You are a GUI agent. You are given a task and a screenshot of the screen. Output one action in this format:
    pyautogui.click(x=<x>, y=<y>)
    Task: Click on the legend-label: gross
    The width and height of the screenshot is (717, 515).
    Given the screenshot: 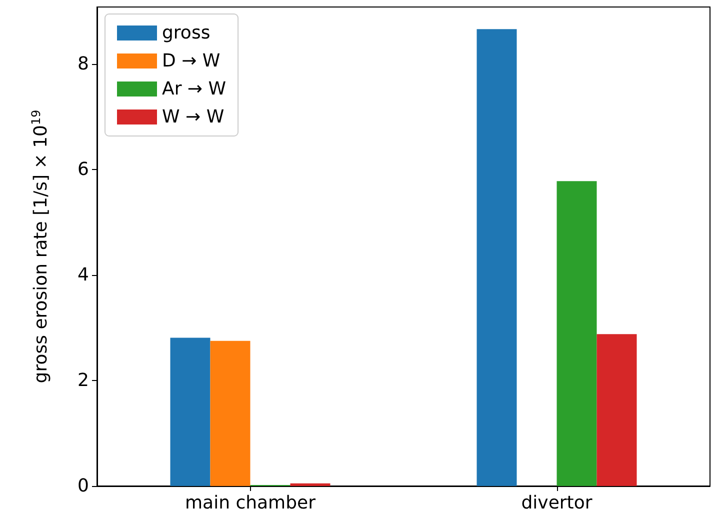 What is the action you would take?
    pyautogui.click(x=186, y=33)
    